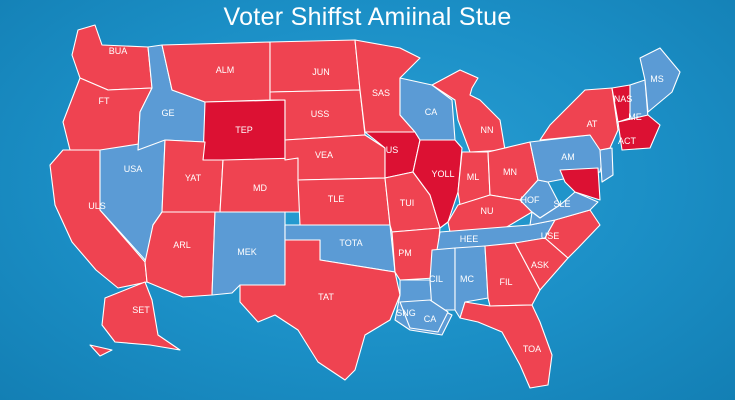 The image size is (735, 400). What do you see at coordinates (244, 130) in the screenshot?
I see `label-wy: TEP` at bounding box center [244, 130].